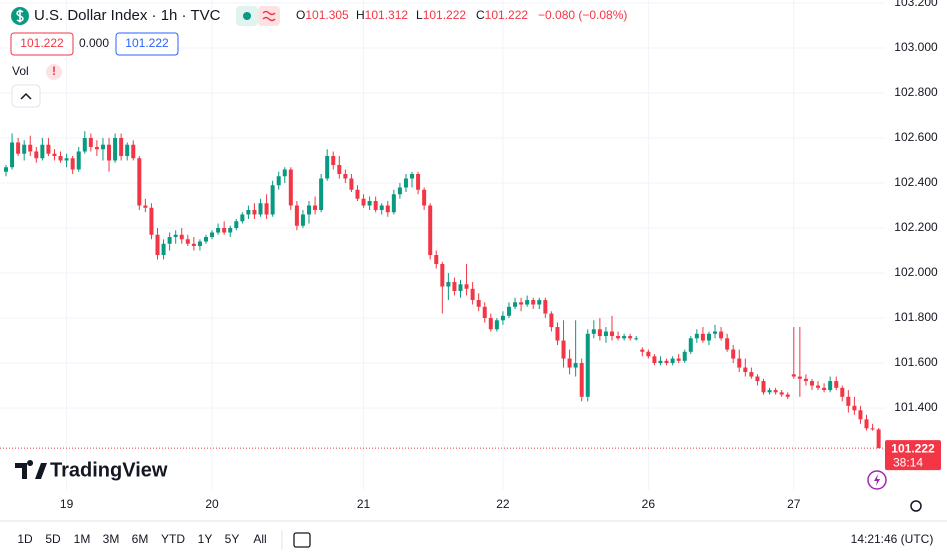 This screenshot has height=559, width=947. I want to click on chevron, so click(26, 96).